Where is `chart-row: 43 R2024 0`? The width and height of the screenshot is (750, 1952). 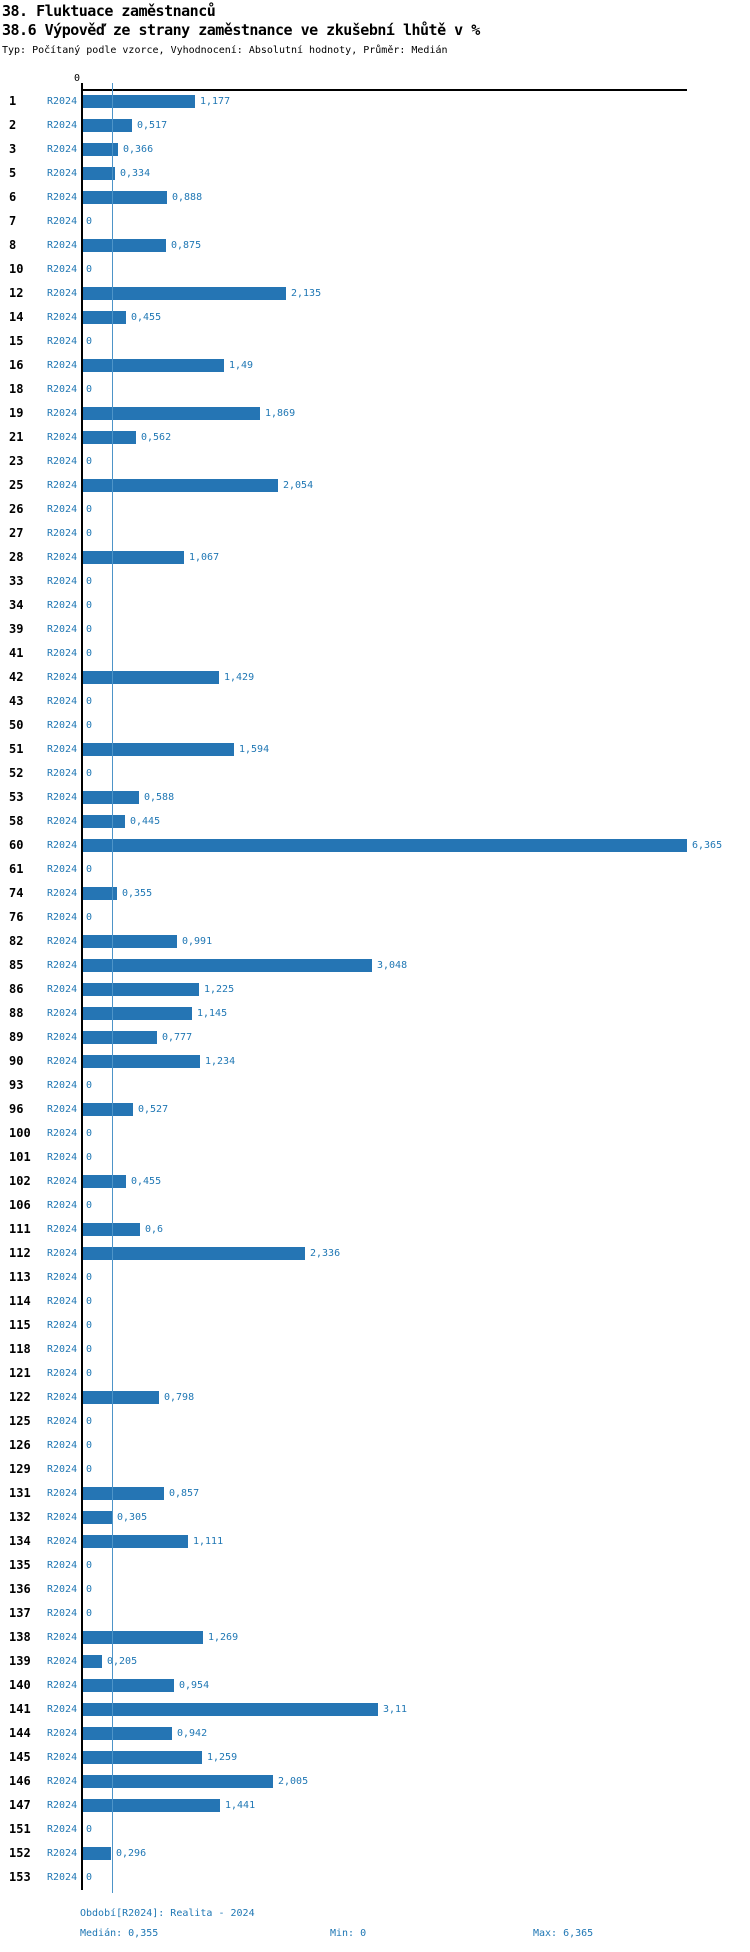 chart-row: 43 R2024 0 is located at coordinates (375, 701).